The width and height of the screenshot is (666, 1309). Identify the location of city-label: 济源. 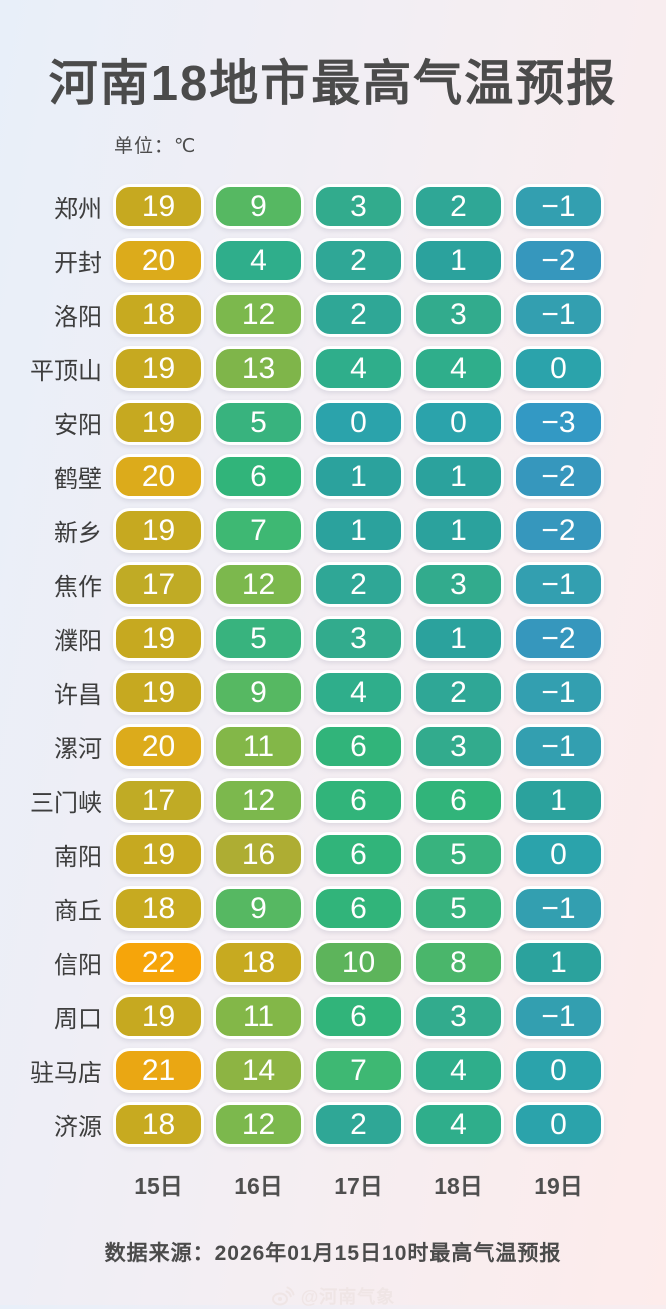
(78, 1127).